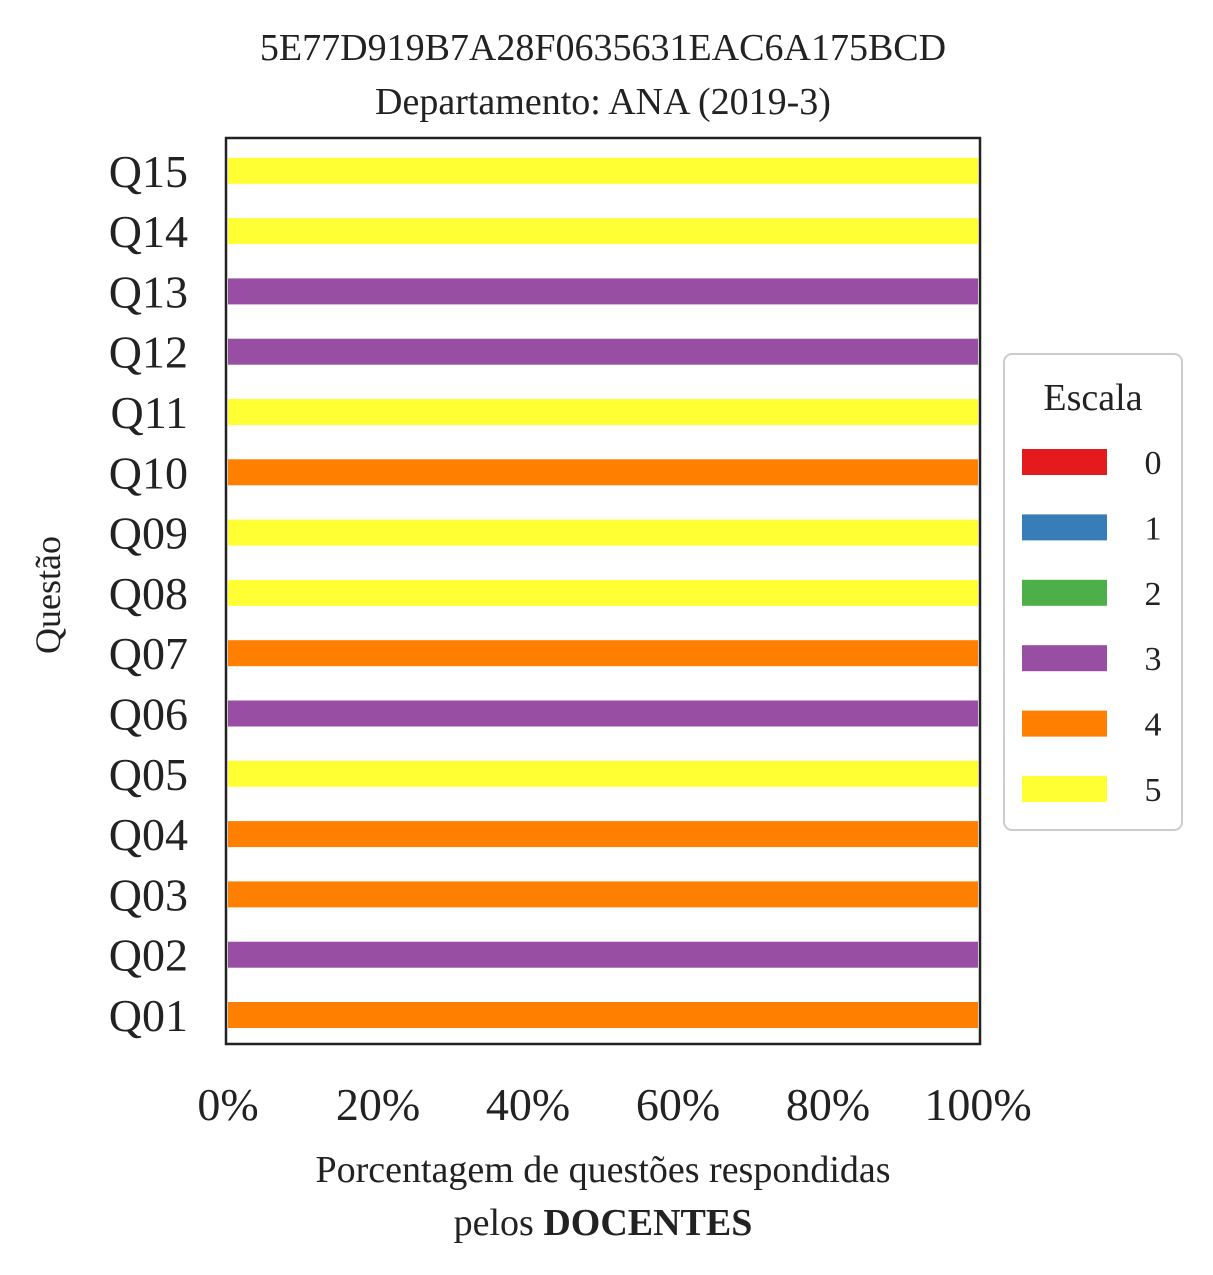 This screenshot has width=1213, height=1275. Describe the element at coordinates (149, 412) in the screenshot. I see `y-tick-label-q11: Q11` at that location.